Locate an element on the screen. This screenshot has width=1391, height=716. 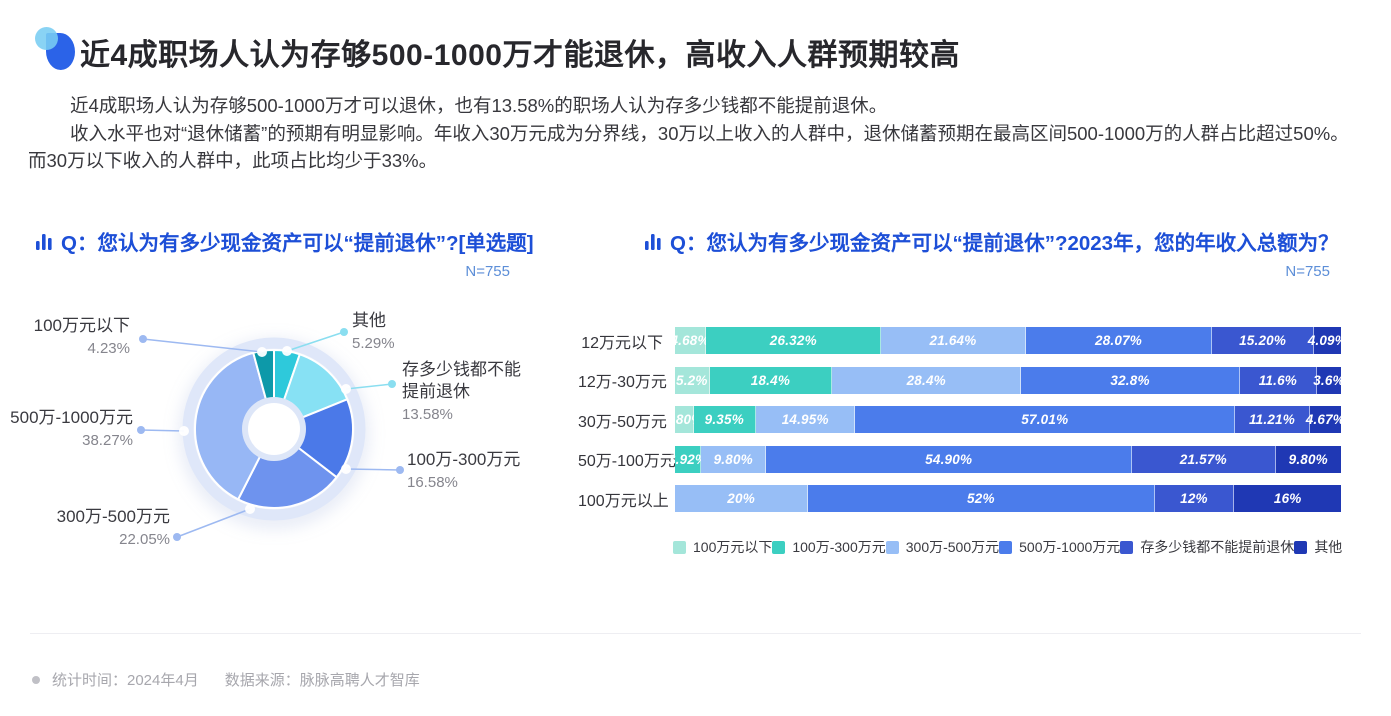
bar-segment-4: 21.57% is located at coordinates (1203, 459).